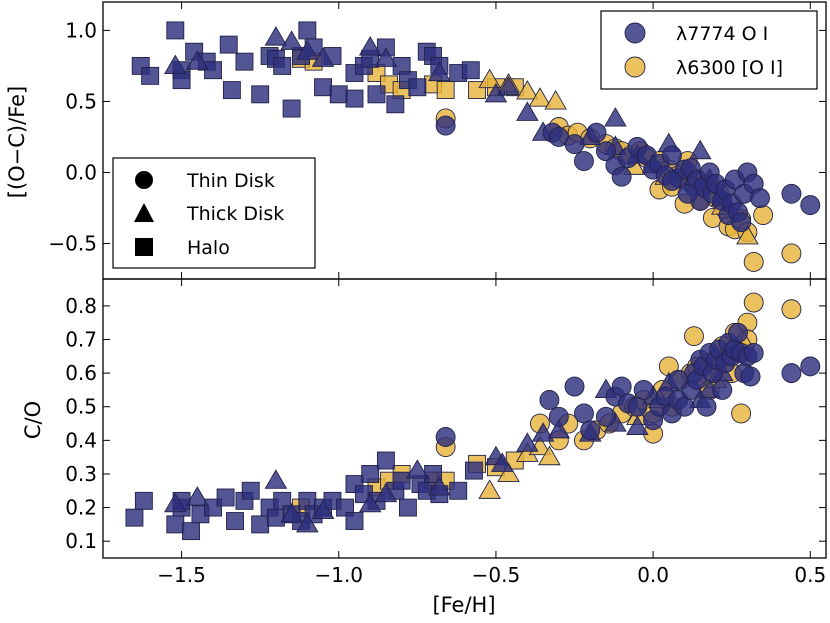  What do you see at coordinates (81, 474) in the screenshot?
I see `bottom-ytick-label: 0.3` at bounding box center [81, 474].